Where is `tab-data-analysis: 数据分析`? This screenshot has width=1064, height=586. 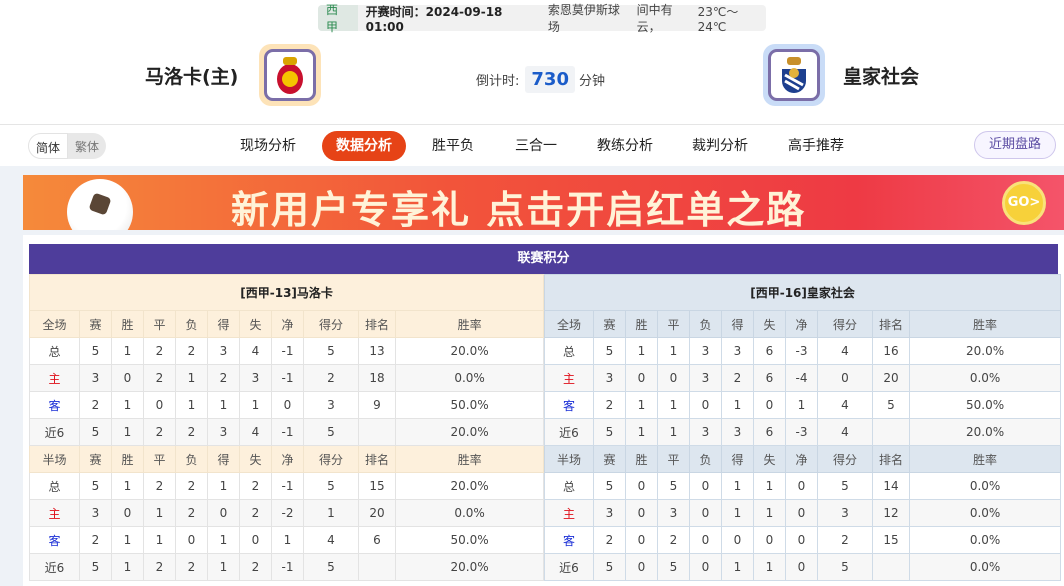
tab-data-analysis: 数据分析 is located at coordinates (364, 146).